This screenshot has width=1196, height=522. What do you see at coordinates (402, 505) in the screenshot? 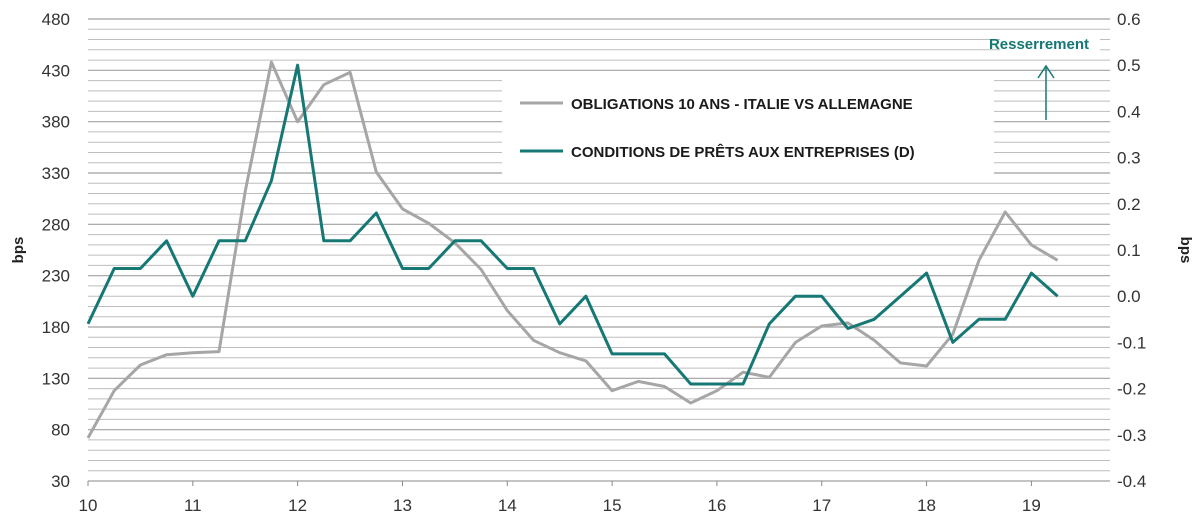
I see `x-tick-label: 13` at bounding box center [402, 505].